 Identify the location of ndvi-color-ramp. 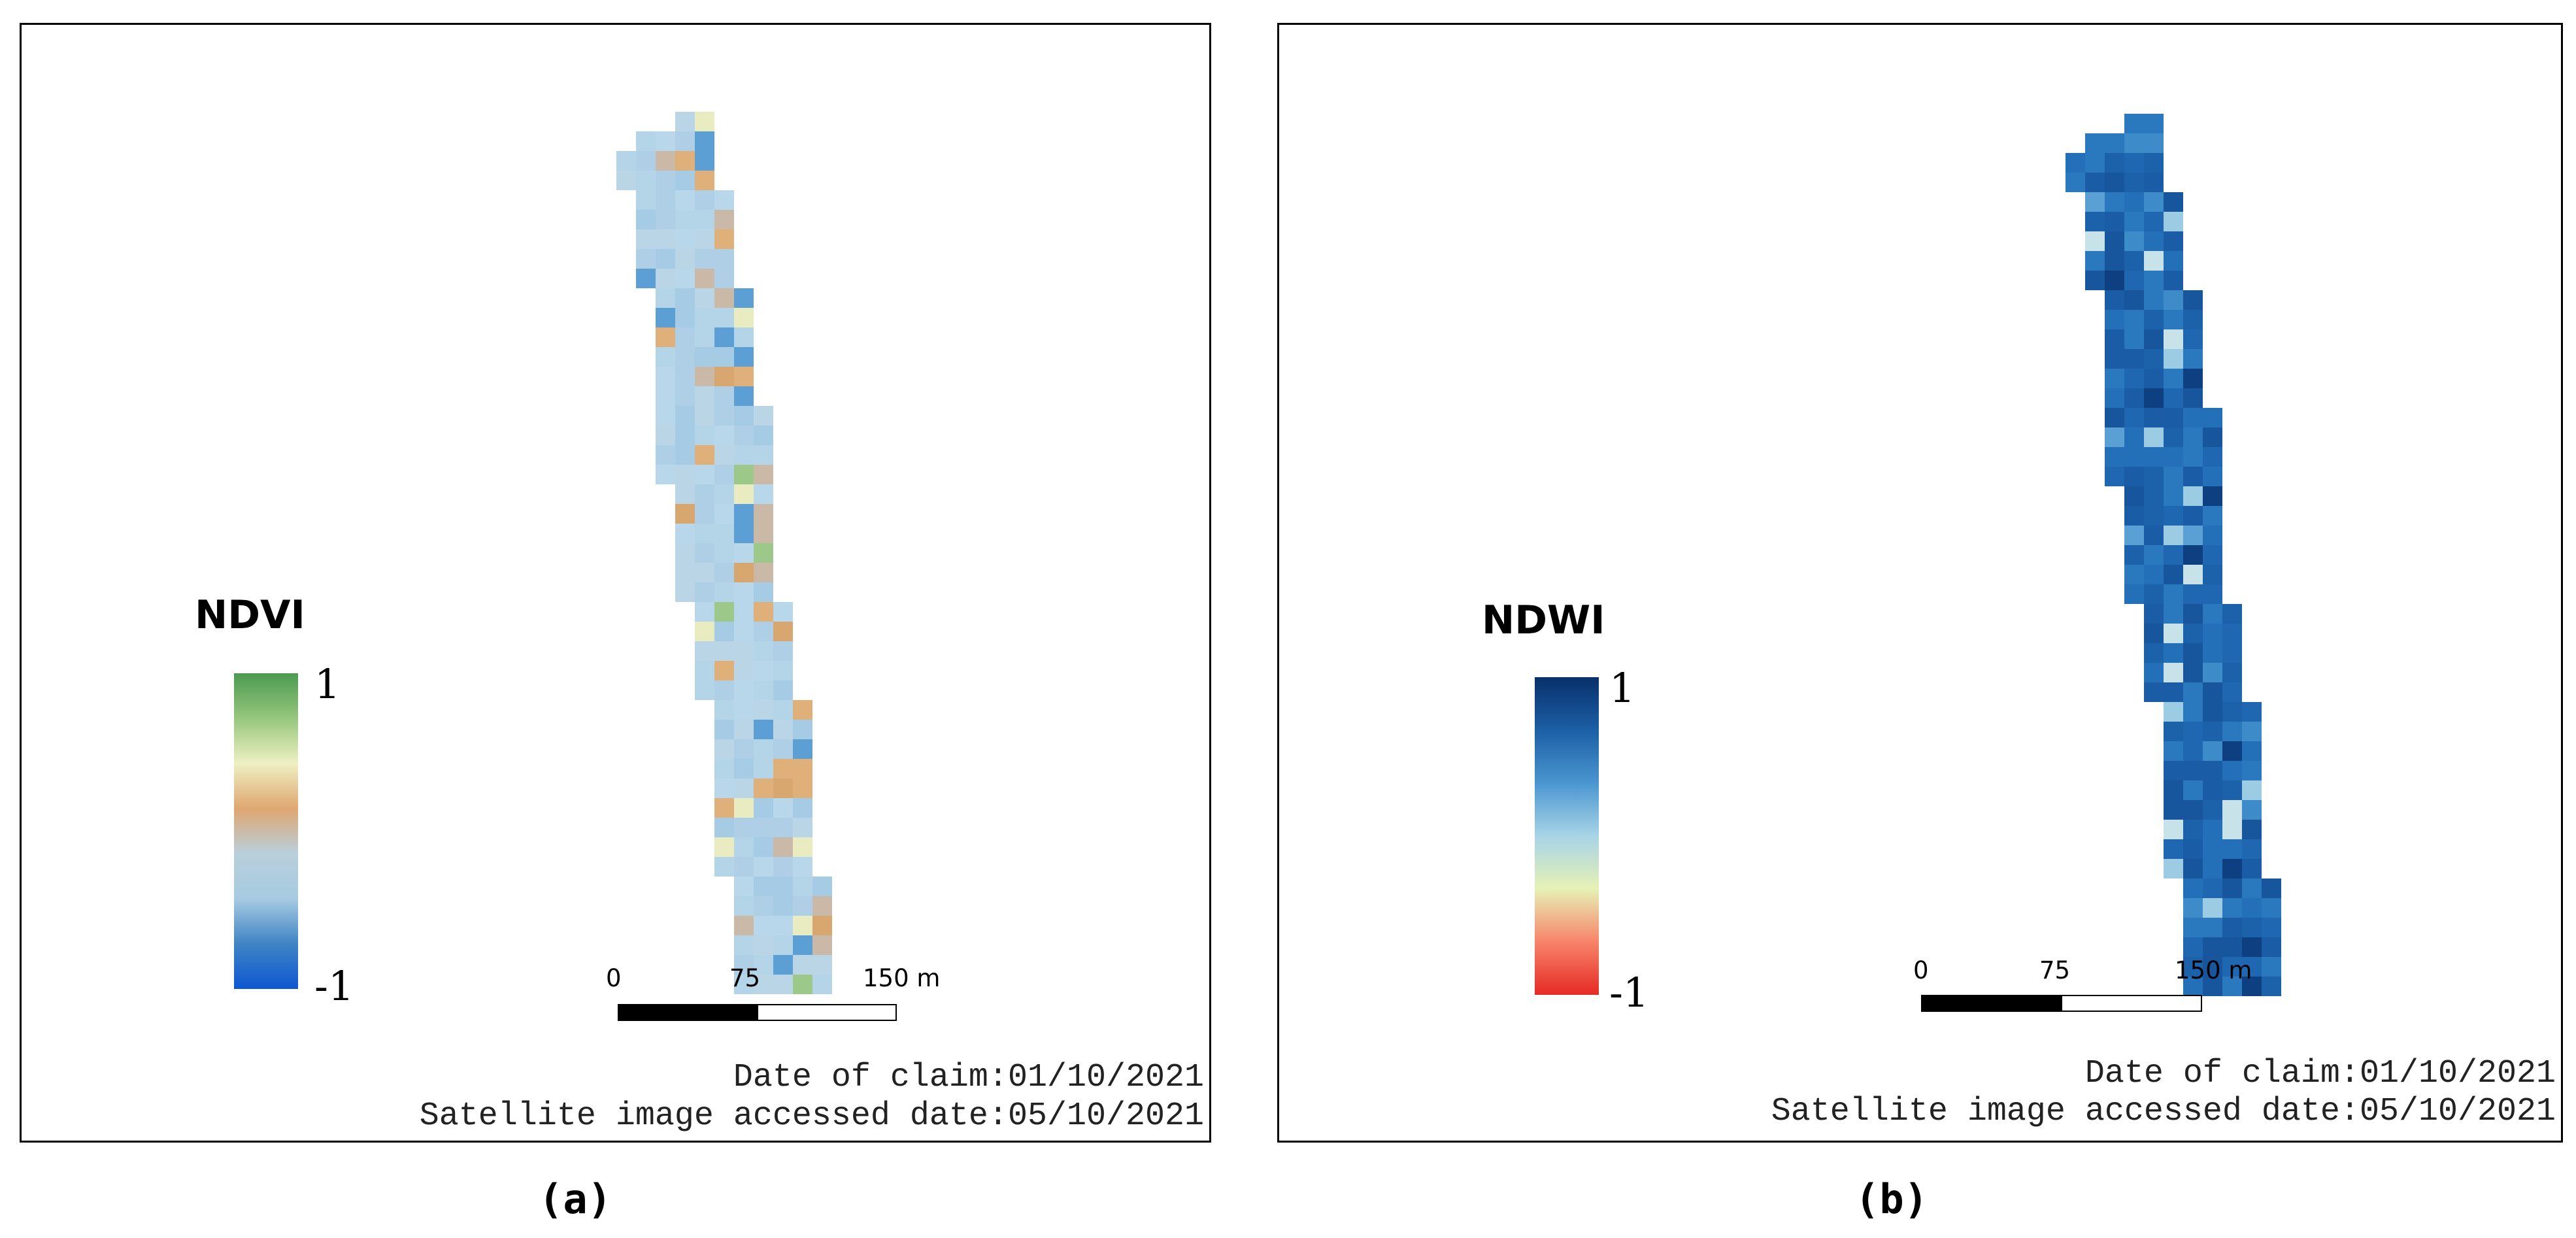
(266, 831).